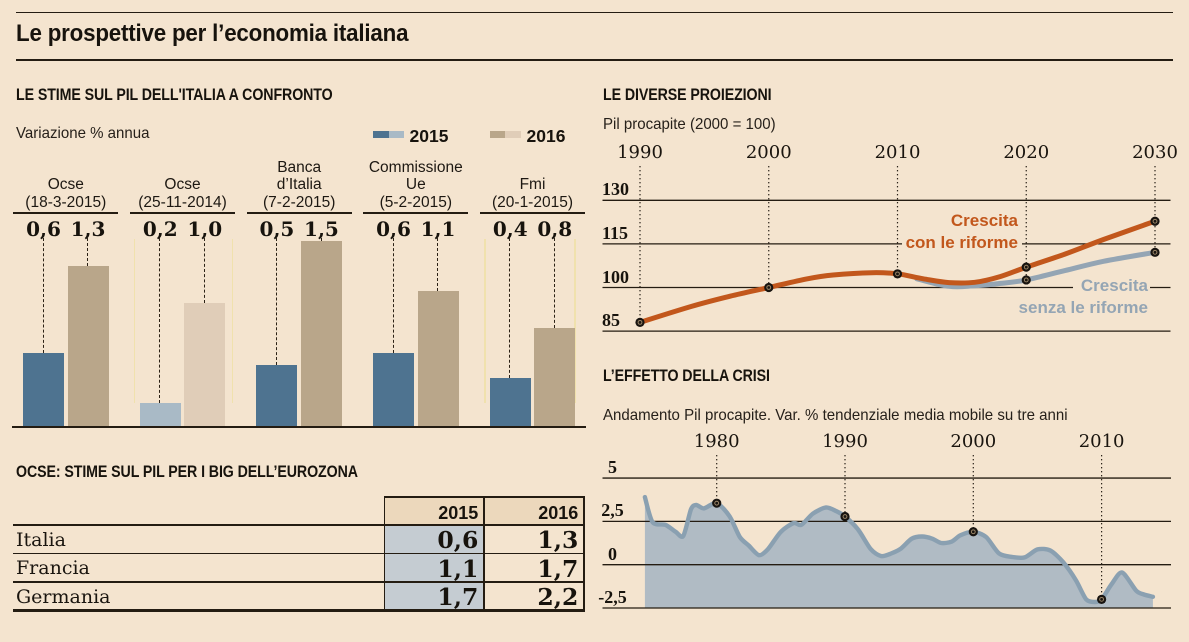  What do you see at coordinates (686, 376) in the screenshot?
I see `crisis-title: L’EFFETTO DELLA CRISI` at bounding box center [686, 376].